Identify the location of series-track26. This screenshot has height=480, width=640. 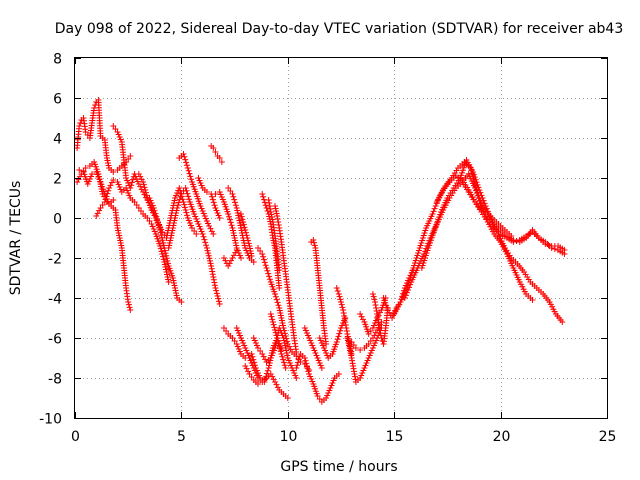
(317, 378).